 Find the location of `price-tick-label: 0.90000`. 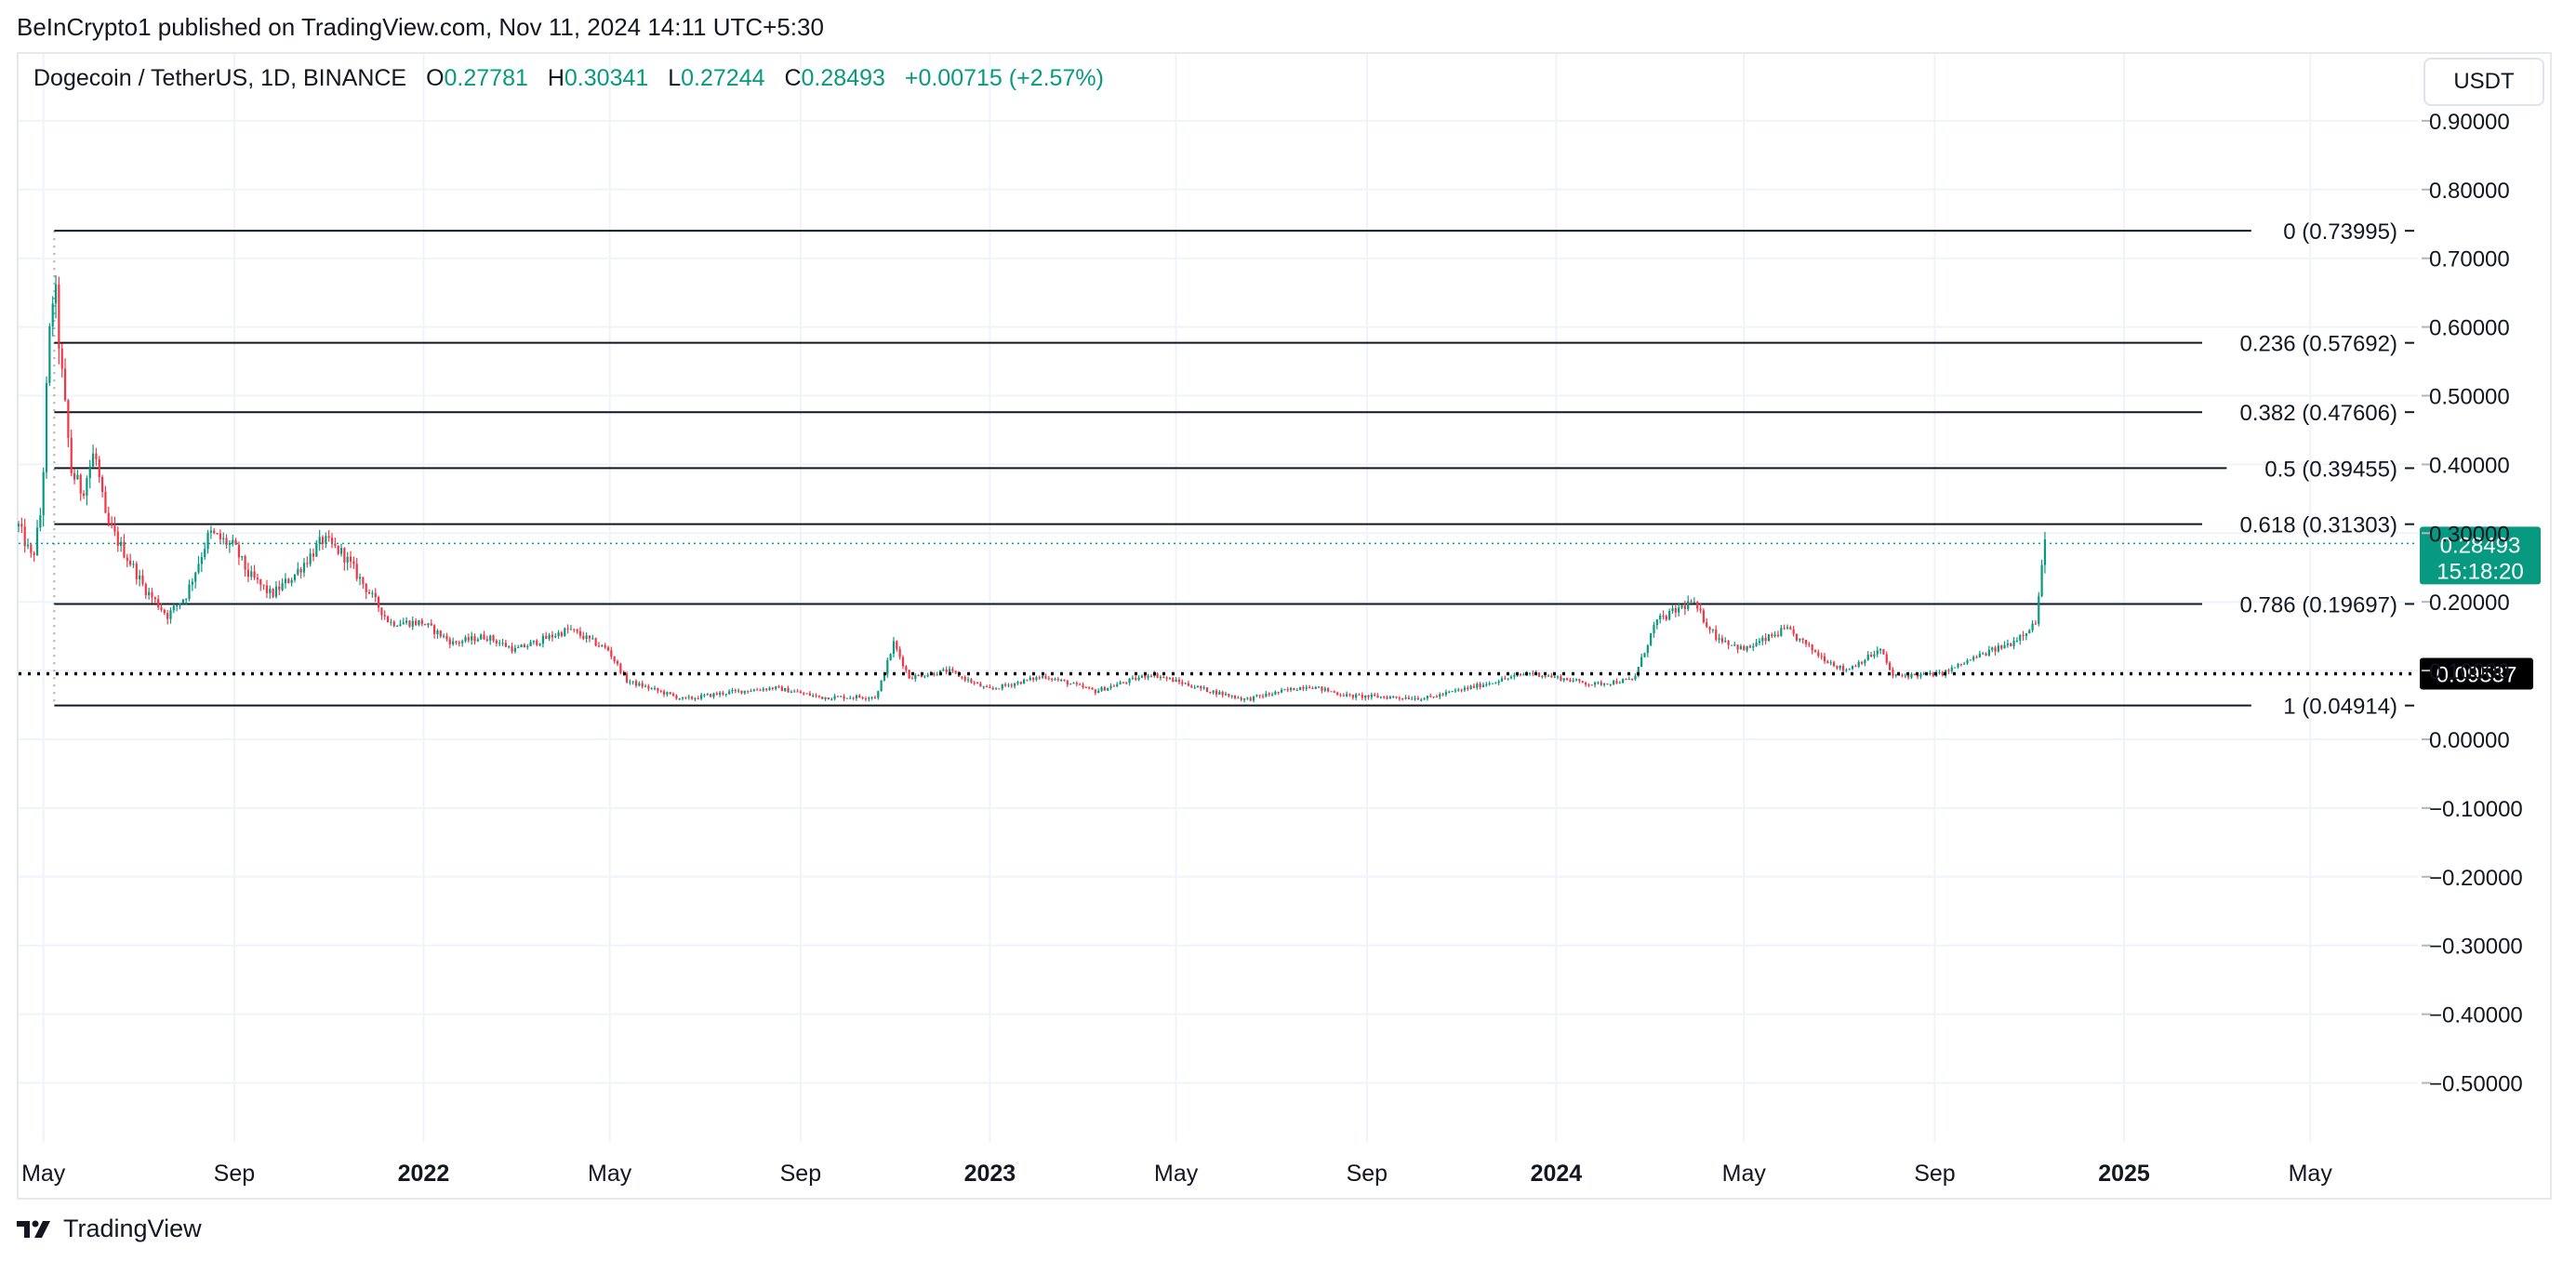

price-tick-label: 0.90000 is located at coordinates (2469, 122).